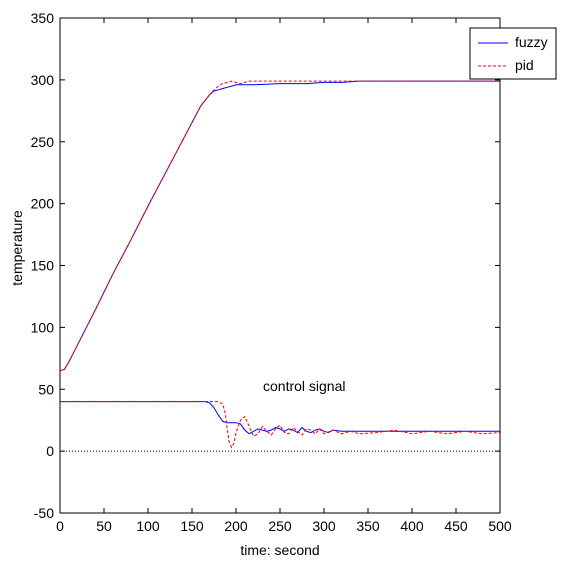 The height and width of the screenshot is (562, 584). I want to click on y-tick-label: 300, so click(43, 80).